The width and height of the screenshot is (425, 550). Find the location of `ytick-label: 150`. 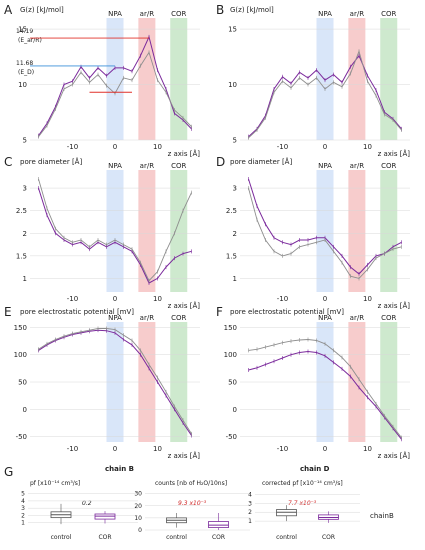

ytick-label: 150 is located at coordinates (20, 328).